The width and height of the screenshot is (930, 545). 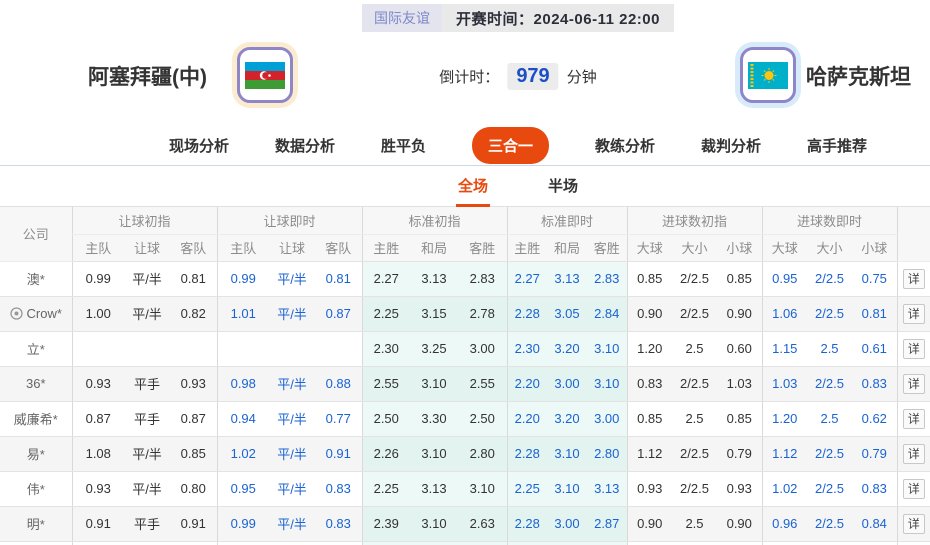 I want to click on nav-tab-2: 数据分析, so click(x=304, y=146).